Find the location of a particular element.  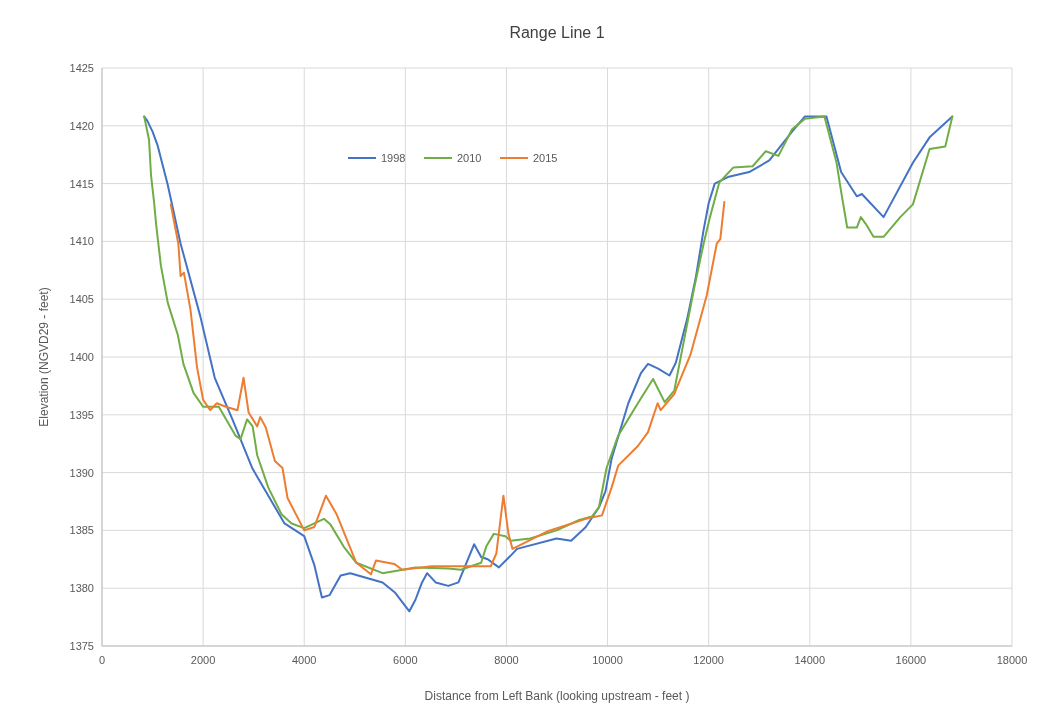

x-tick-label: 2000 is located at coordinates (203, 660).